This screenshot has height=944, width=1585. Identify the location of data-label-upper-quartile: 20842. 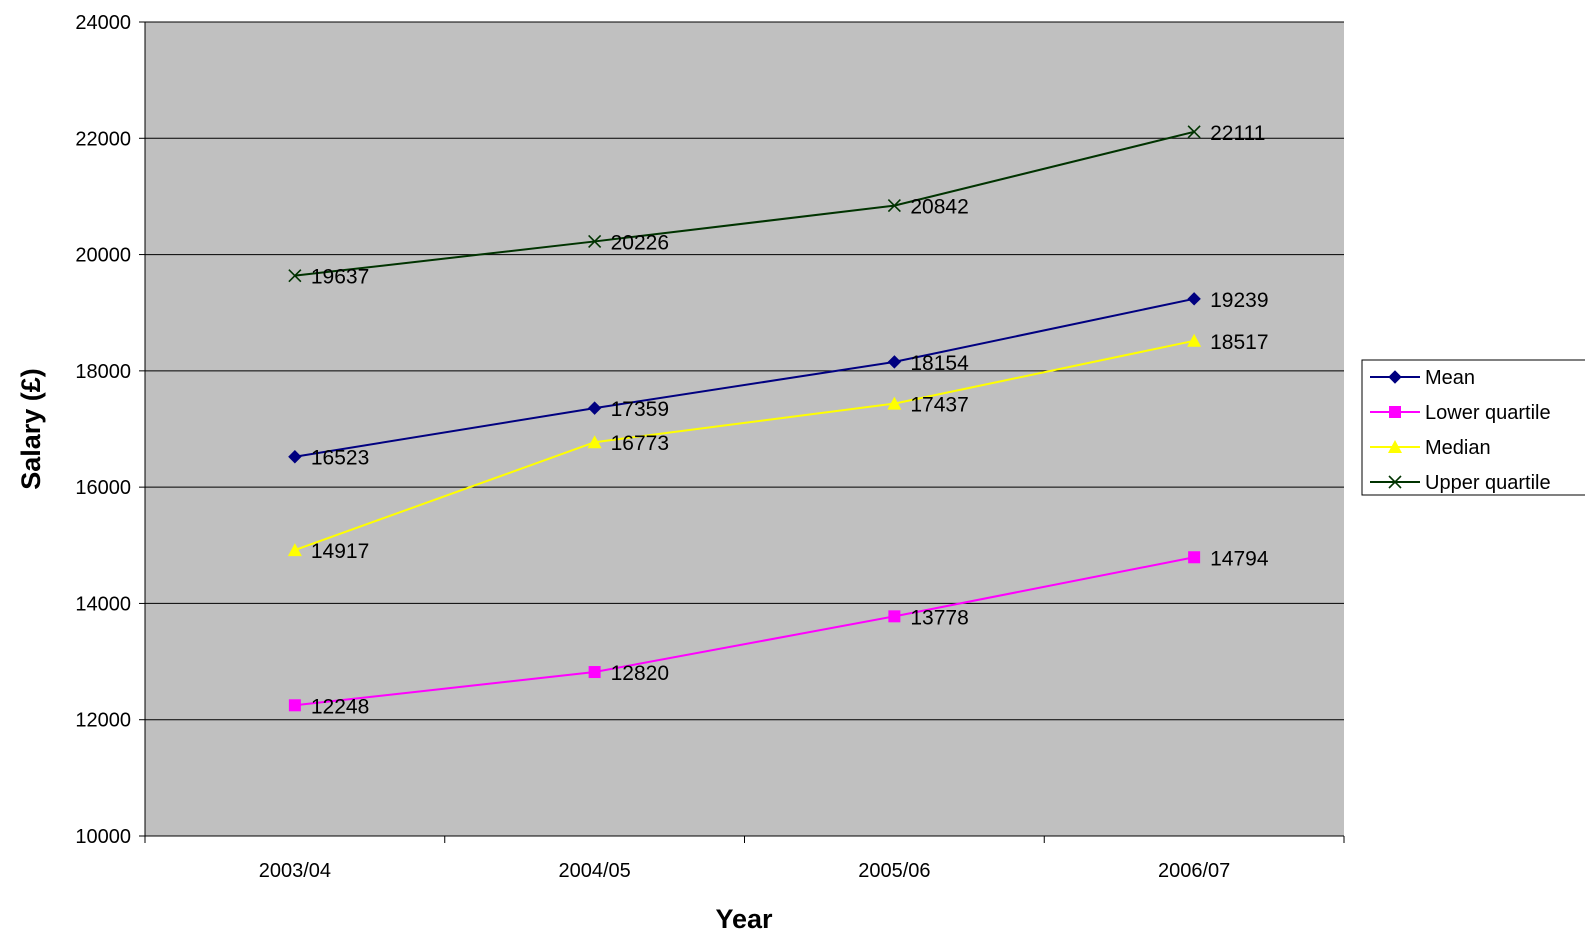
(939, 207).